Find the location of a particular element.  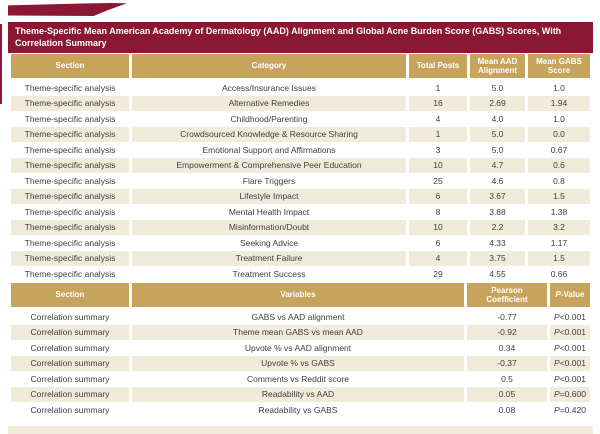

table-tag-ribbon is located at coordinates (67, 9).